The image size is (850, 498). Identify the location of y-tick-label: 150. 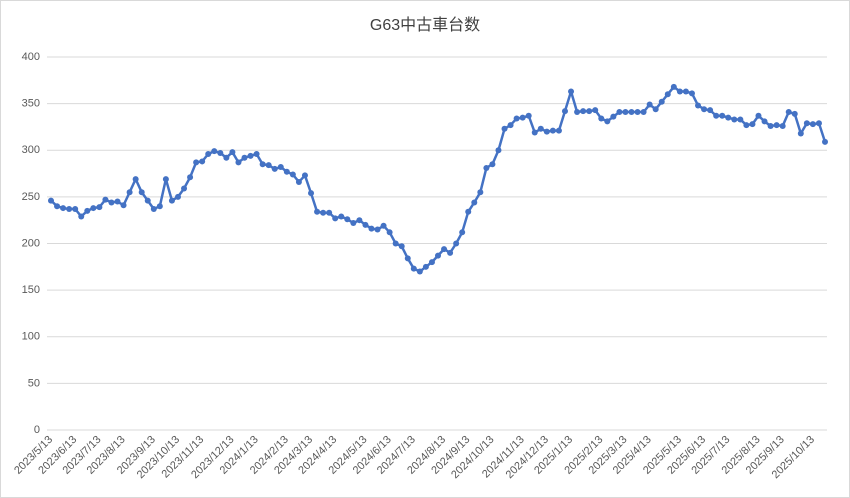
(31, 290).